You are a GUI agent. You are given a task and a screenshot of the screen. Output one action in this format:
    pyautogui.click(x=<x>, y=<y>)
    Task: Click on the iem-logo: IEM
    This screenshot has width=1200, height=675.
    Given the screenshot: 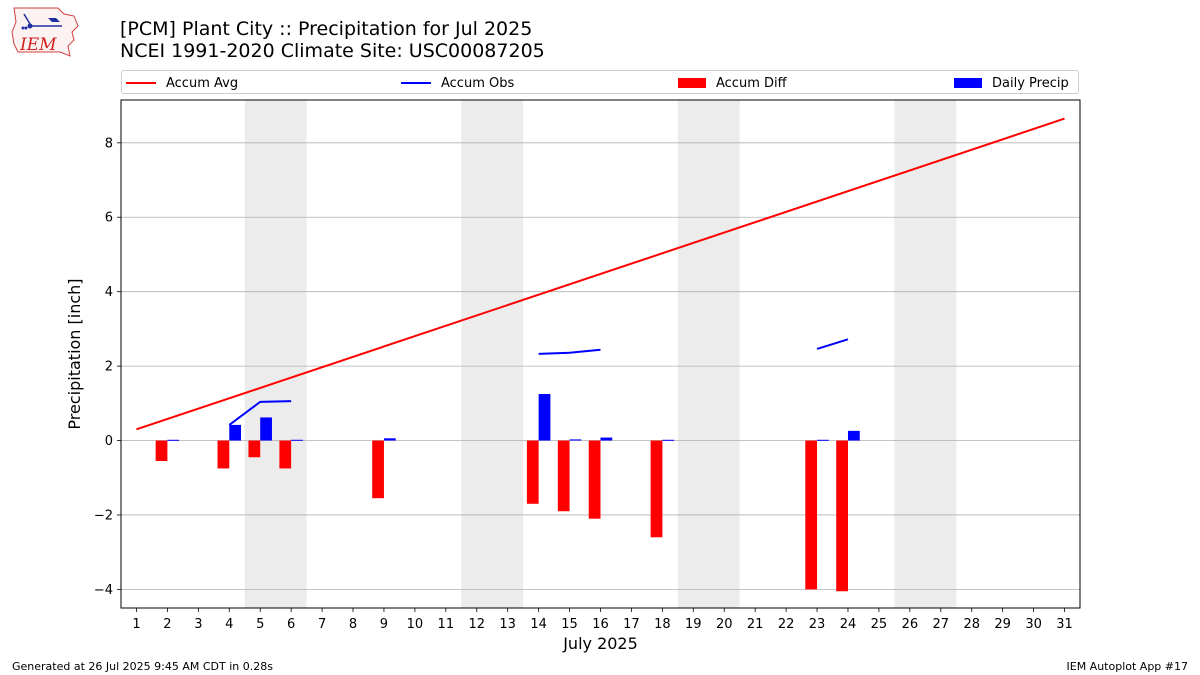 What is the action you would take?
    pyautogui.click(x=45, y=32)
    